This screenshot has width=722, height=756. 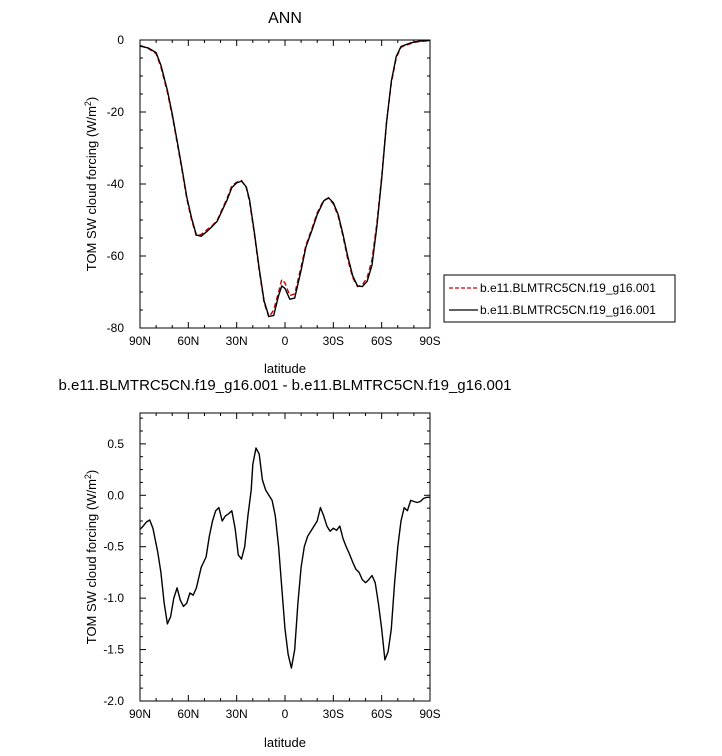 What do you see at coordinates (116, 328) in the screenshot?
I see `y-tick-label: -80` at bounding box center [116, 328].